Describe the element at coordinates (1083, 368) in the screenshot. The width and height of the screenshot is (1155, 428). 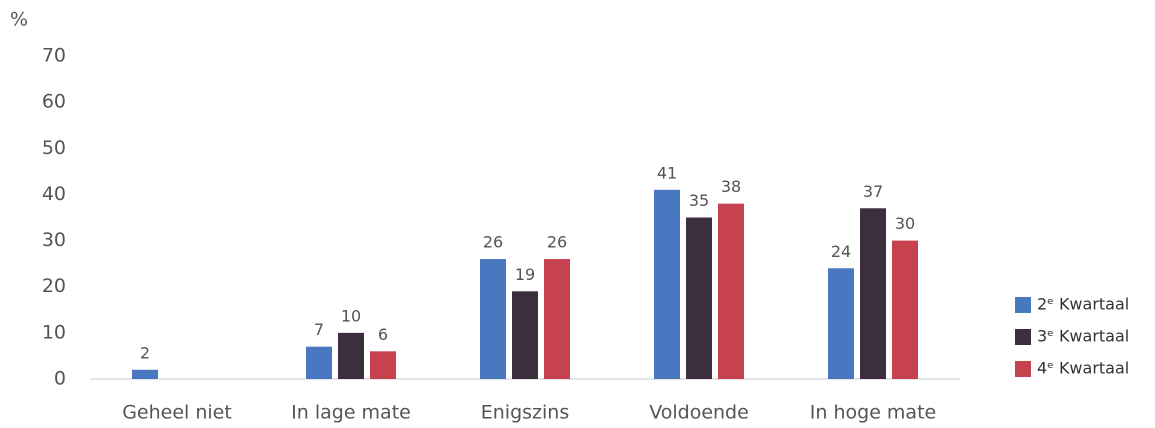
I see `legend-label: 4ᵉ Kwartaal` at that location.